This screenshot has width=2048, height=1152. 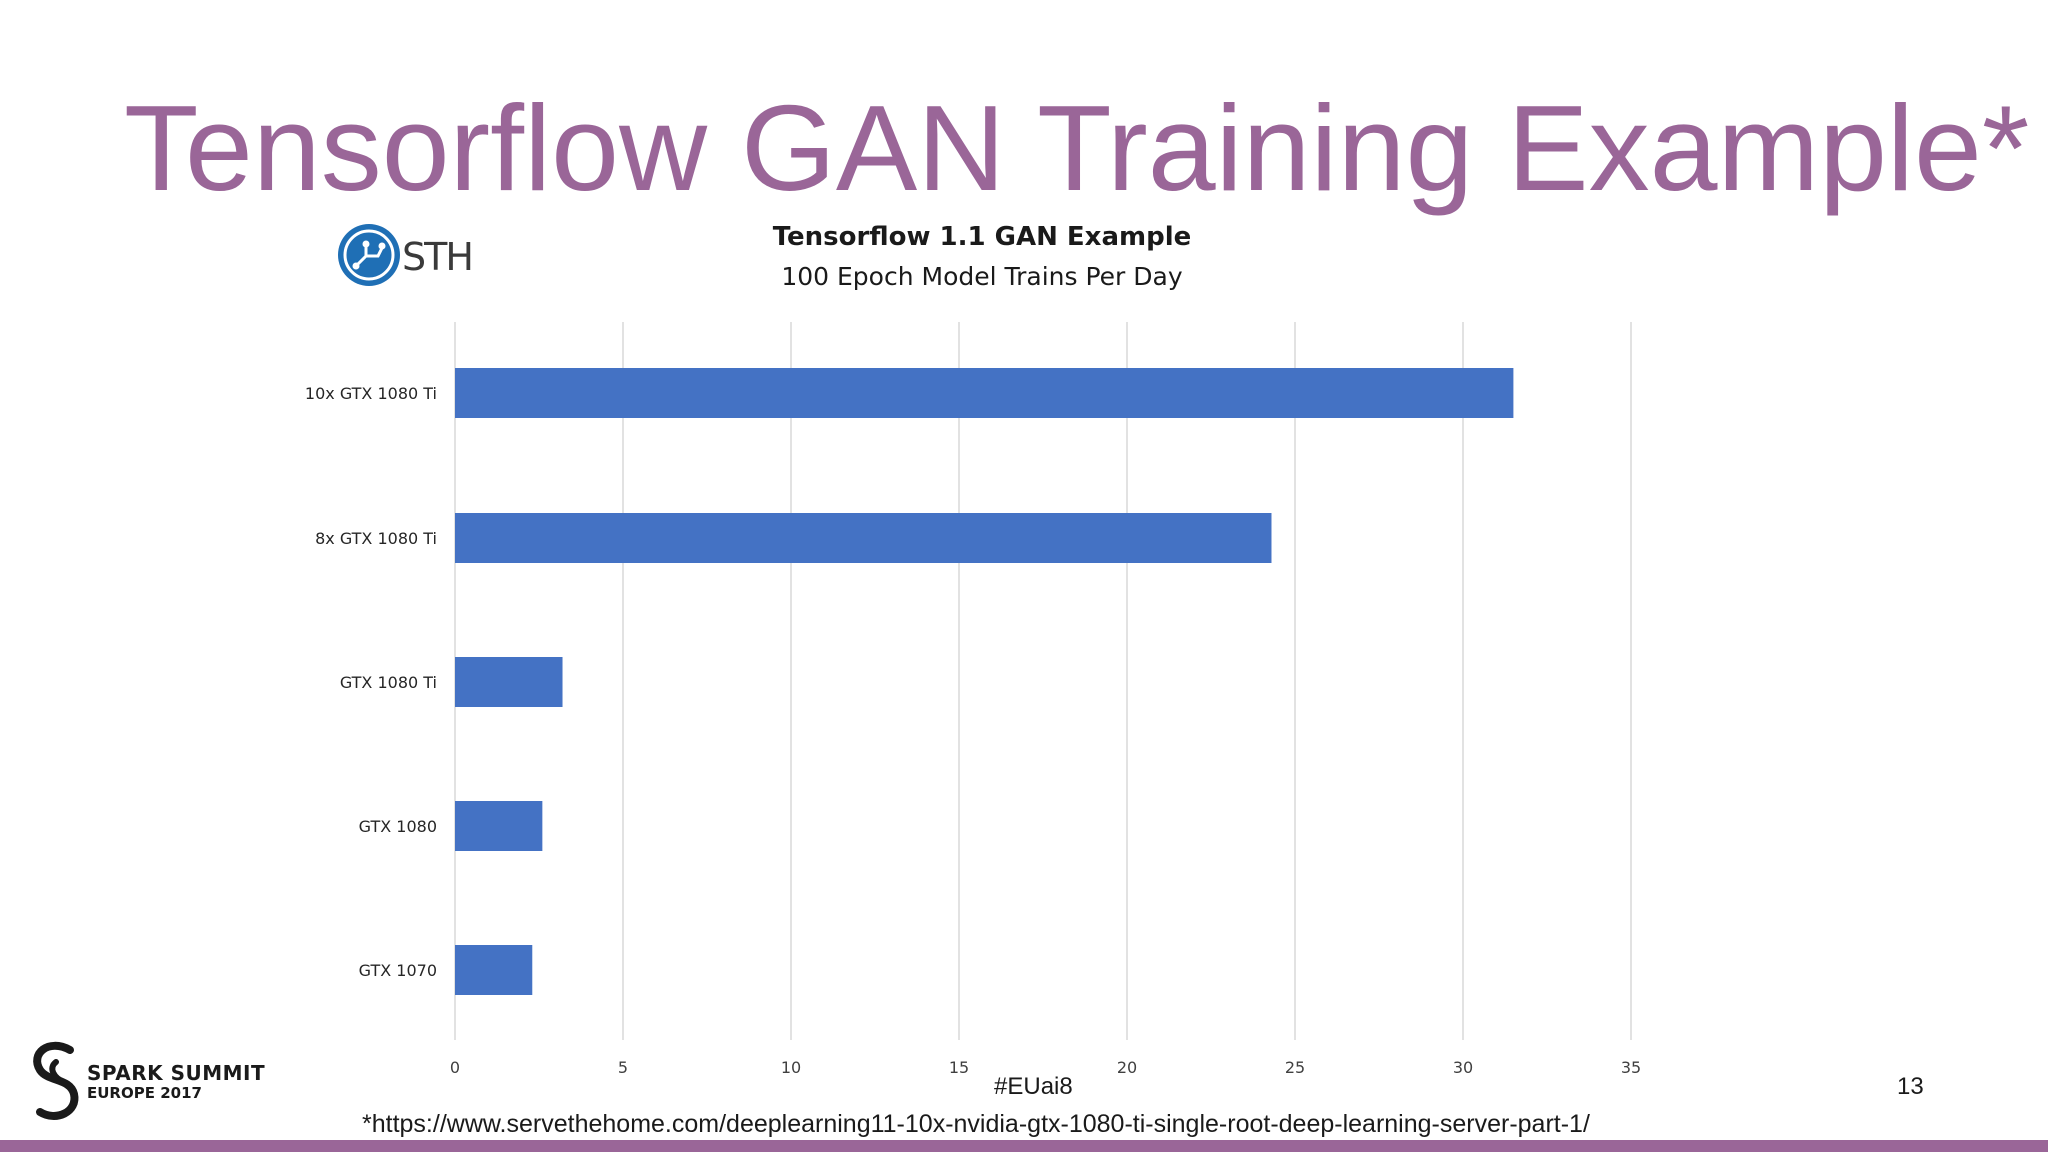 What do you see at coordinates (1295, 1067) in the screenshot?
I see `x-tick-label: 25` at bounding box center [1295, 1067].